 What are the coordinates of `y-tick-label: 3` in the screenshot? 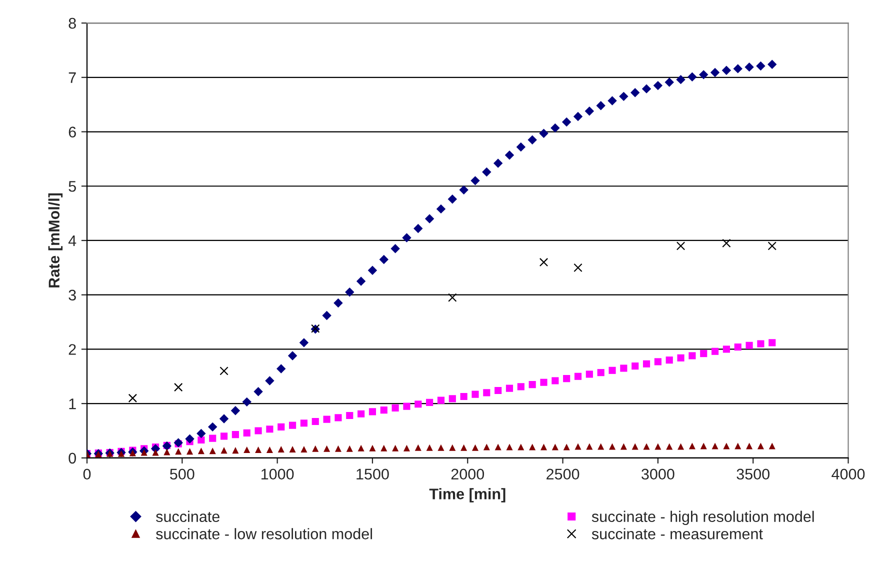 It's located at (72, 295).